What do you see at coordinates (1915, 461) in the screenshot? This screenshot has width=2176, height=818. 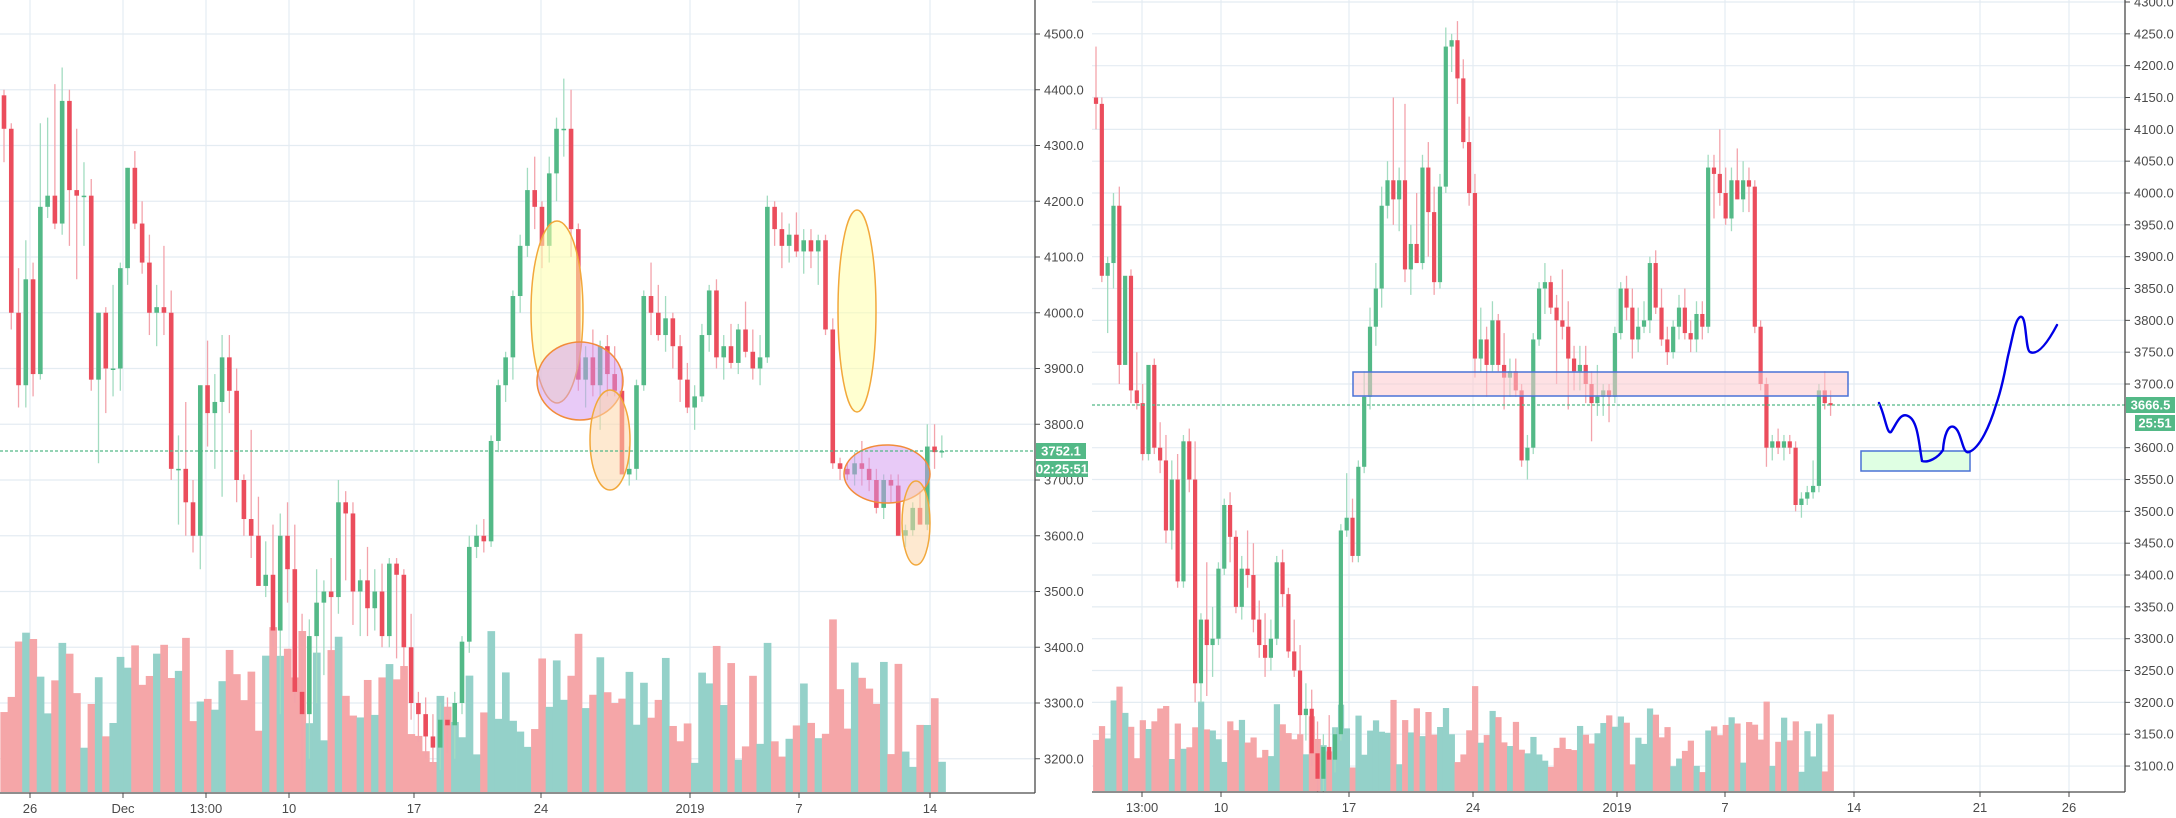 I see `support-zone-box` at bounding box center [1915, 461].